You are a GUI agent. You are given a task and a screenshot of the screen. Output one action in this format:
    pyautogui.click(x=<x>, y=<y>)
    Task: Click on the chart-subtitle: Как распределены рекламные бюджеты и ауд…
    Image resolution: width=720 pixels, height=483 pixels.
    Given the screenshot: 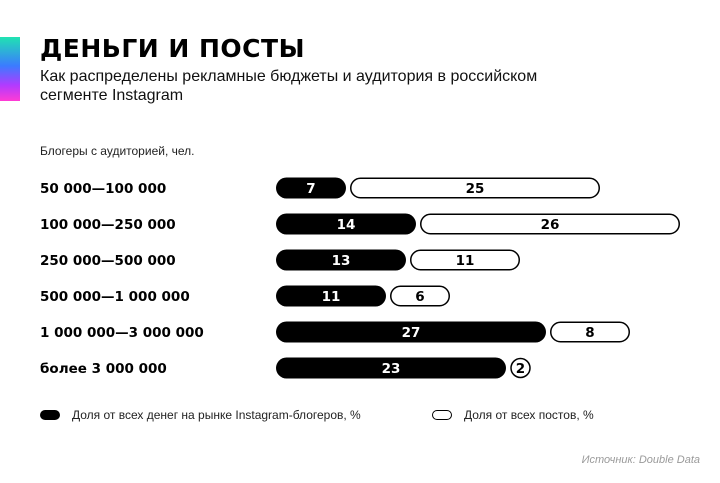 What is the action you would take?
    pyautogui.click(x=289, y=86)
    